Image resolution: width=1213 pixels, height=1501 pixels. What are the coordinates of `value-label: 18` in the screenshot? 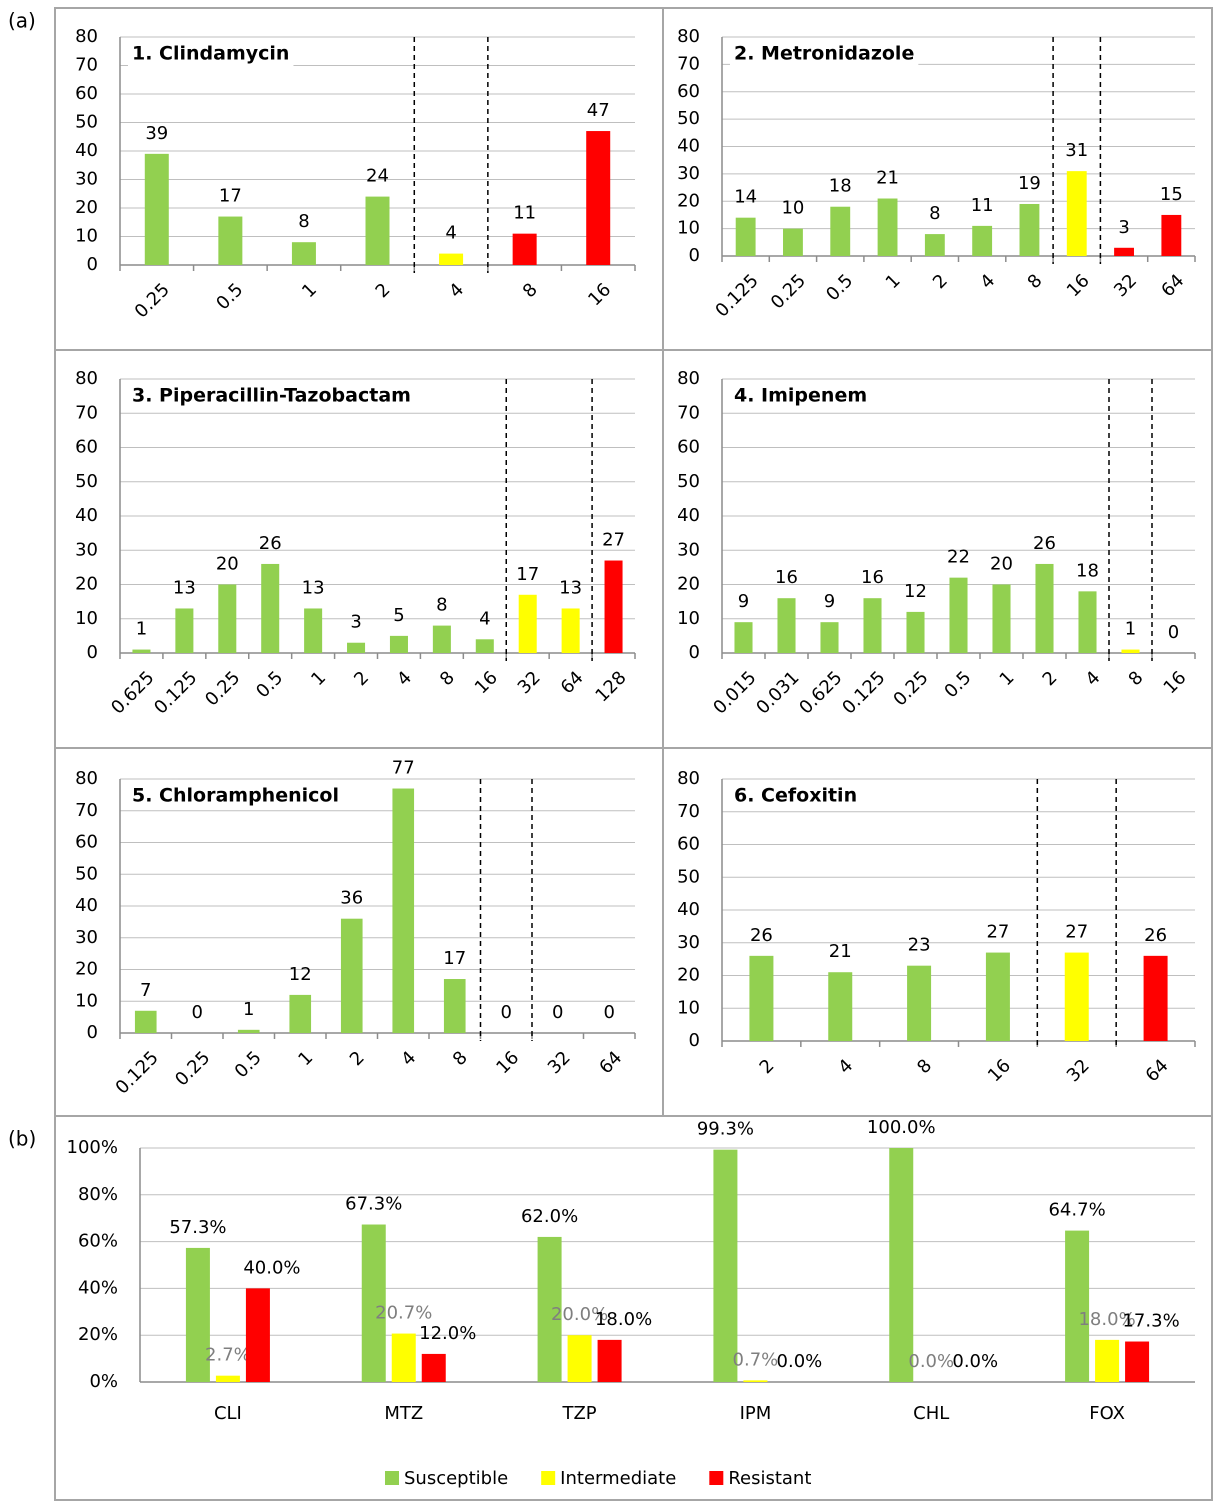 It's located at (1087, 570).